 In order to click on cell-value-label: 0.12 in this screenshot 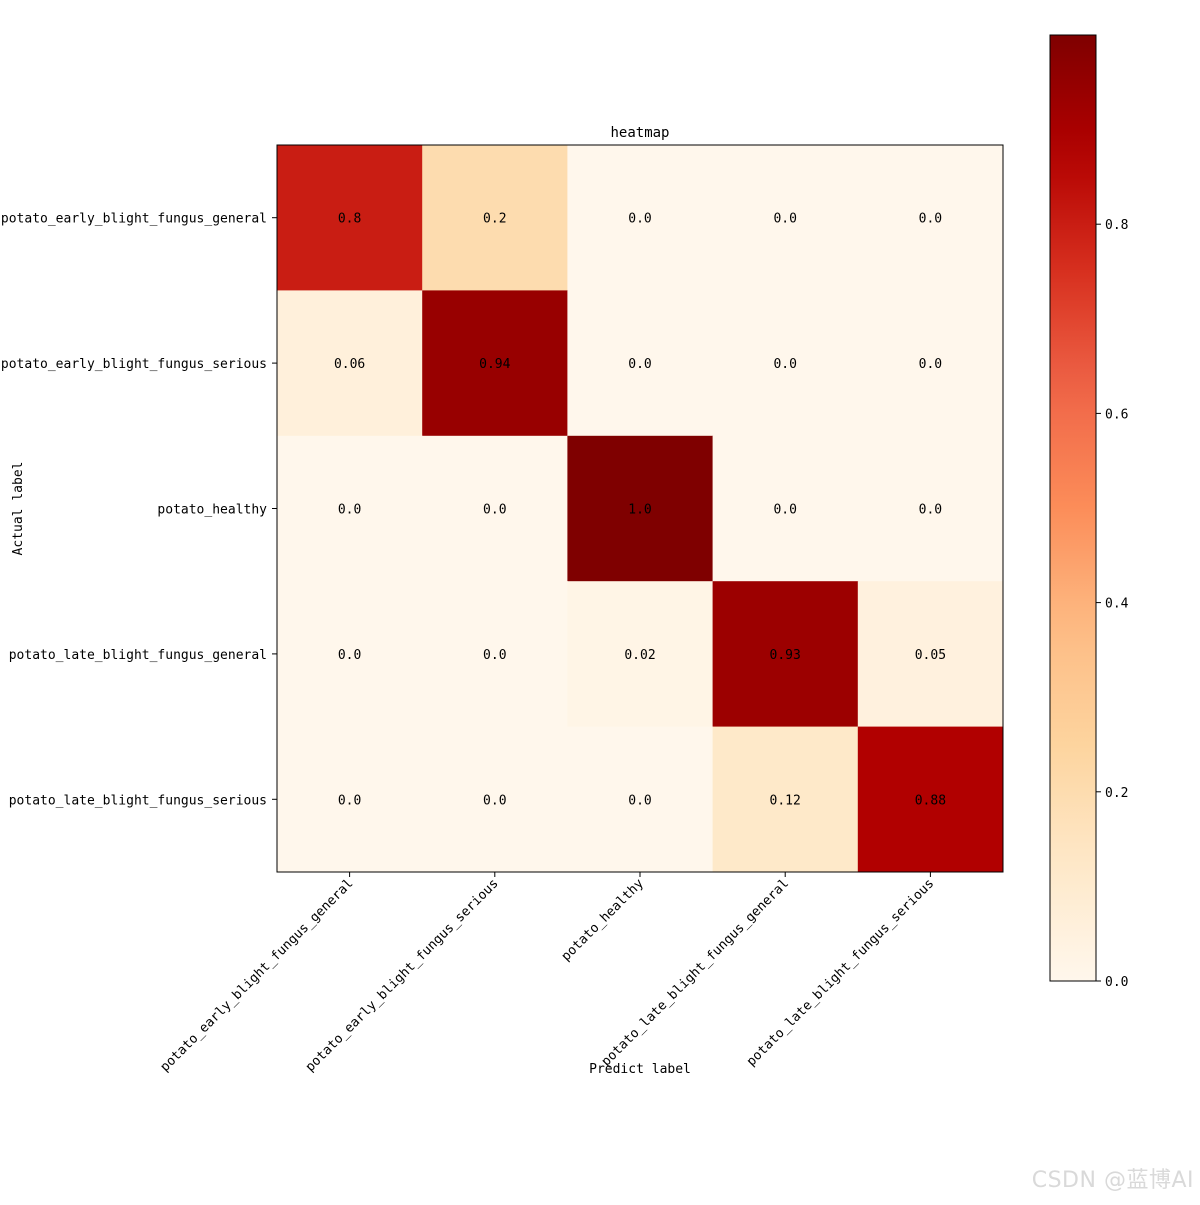, I will do `click(785, 800)`.